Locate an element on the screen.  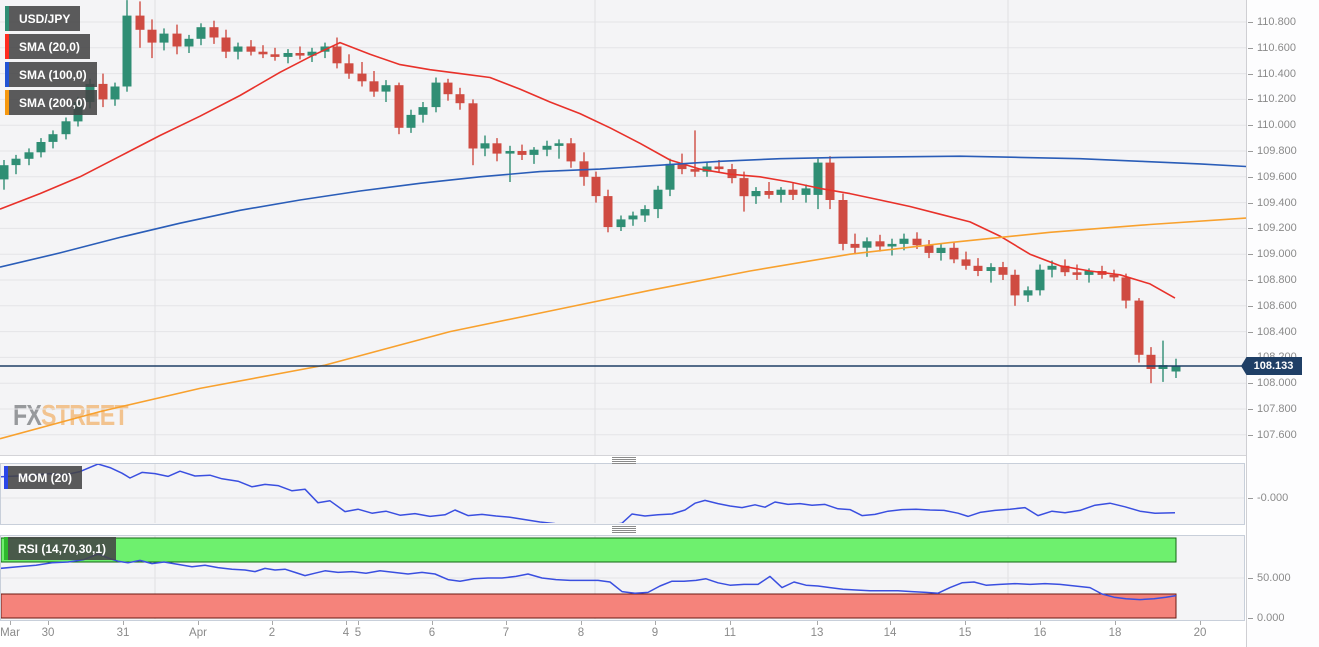
momentum-panel is located at coordinates (622, 494).